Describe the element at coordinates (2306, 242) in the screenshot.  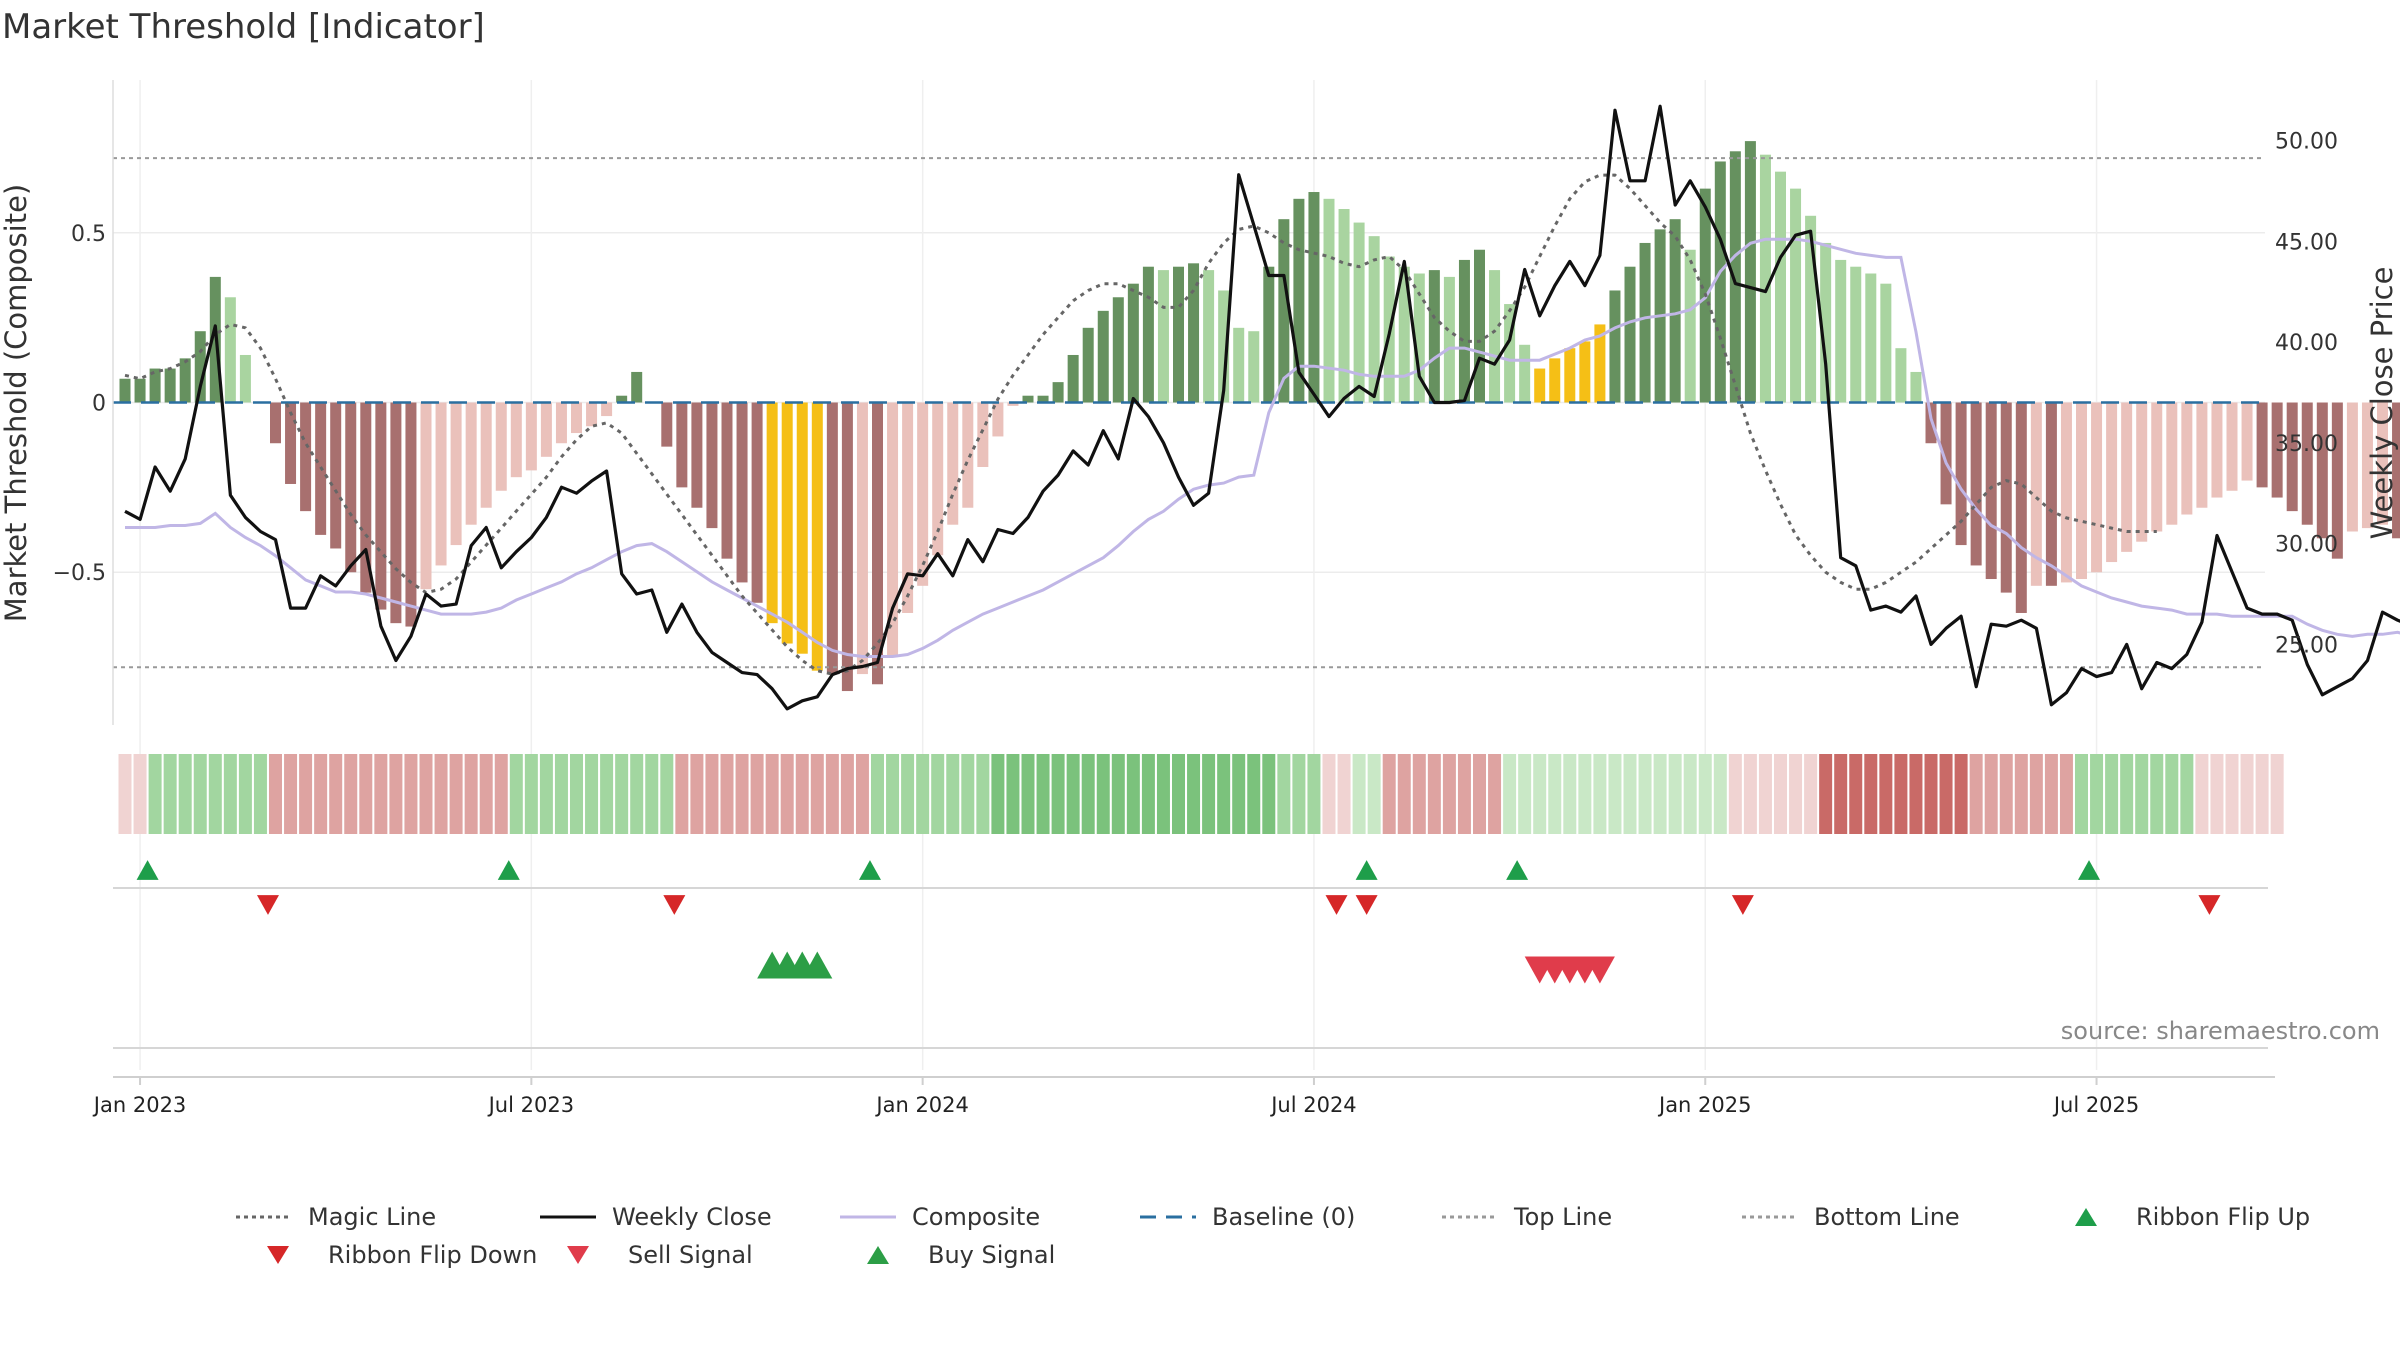
I see `right-tick-label-1: 45.00` at that location.